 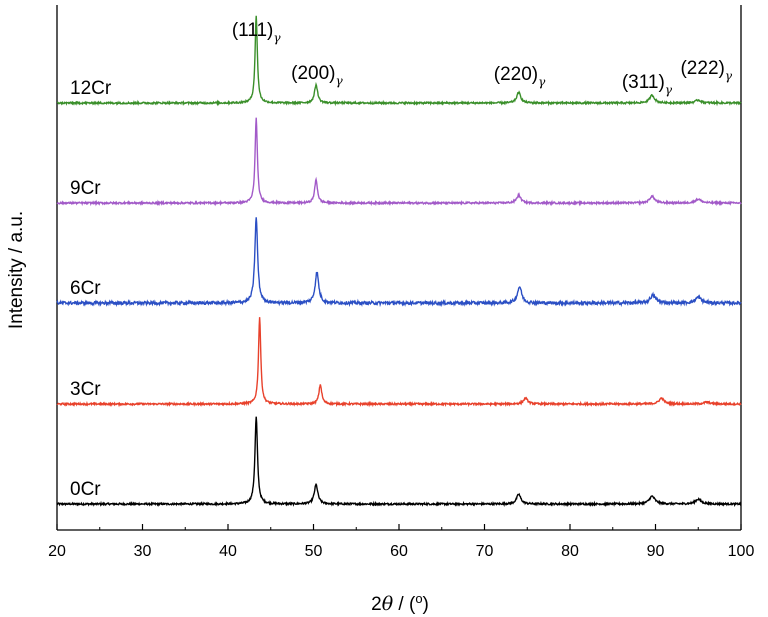 I want to click on series-line-3Cr, so click(x=399, y=362).